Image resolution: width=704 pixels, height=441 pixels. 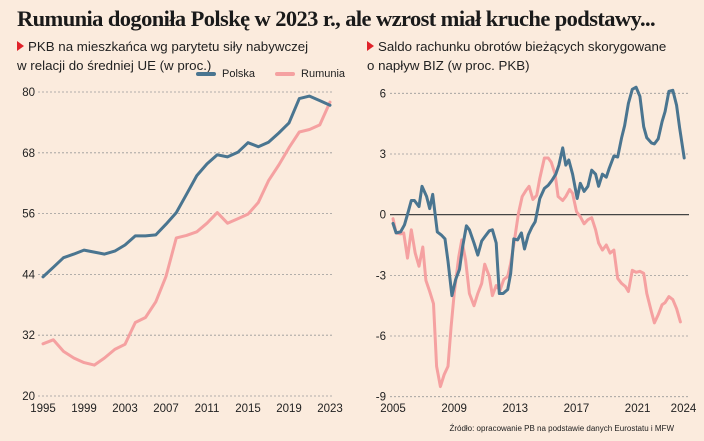 What do you see at coordinates (28, 154) in the screenshot?
I see `left-y-tick-label: 68` at bounding box center [28, 154].